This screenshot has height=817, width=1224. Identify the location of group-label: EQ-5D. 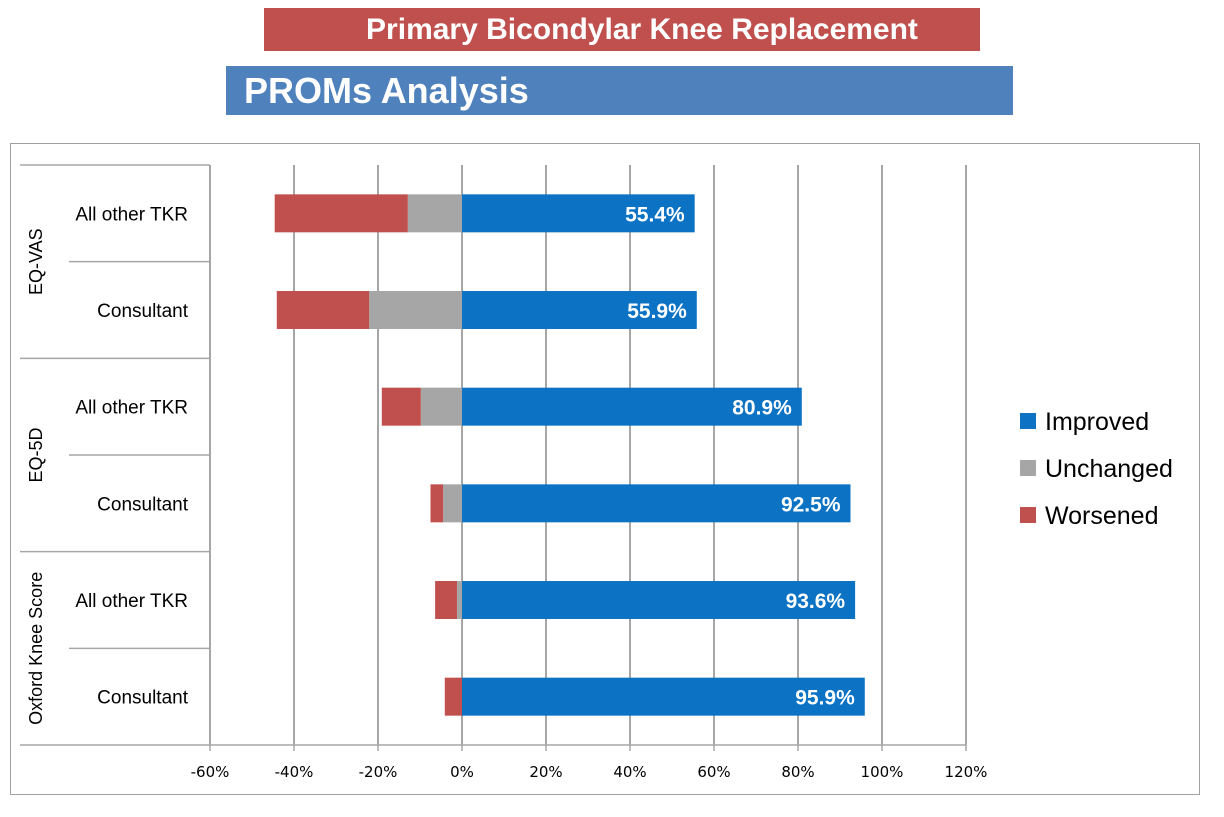
(36, 454).